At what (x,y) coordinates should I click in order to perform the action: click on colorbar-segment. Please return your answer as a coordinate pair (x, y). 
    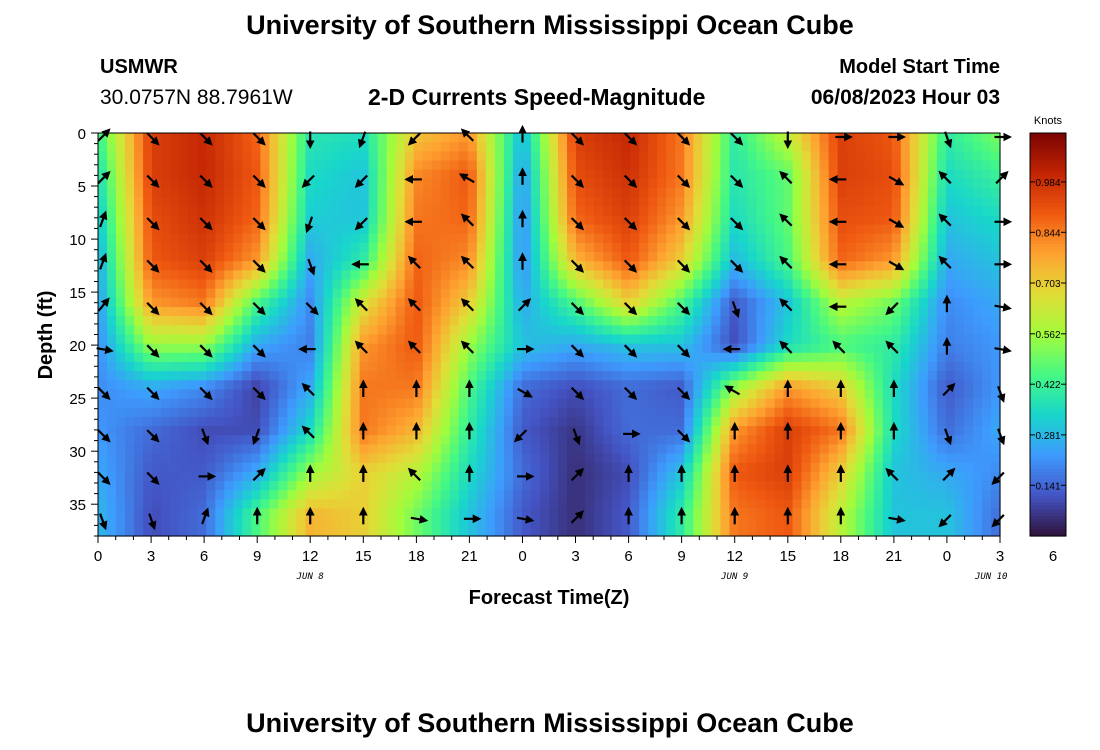
    Looking at the image, I should click on (1048, 239).